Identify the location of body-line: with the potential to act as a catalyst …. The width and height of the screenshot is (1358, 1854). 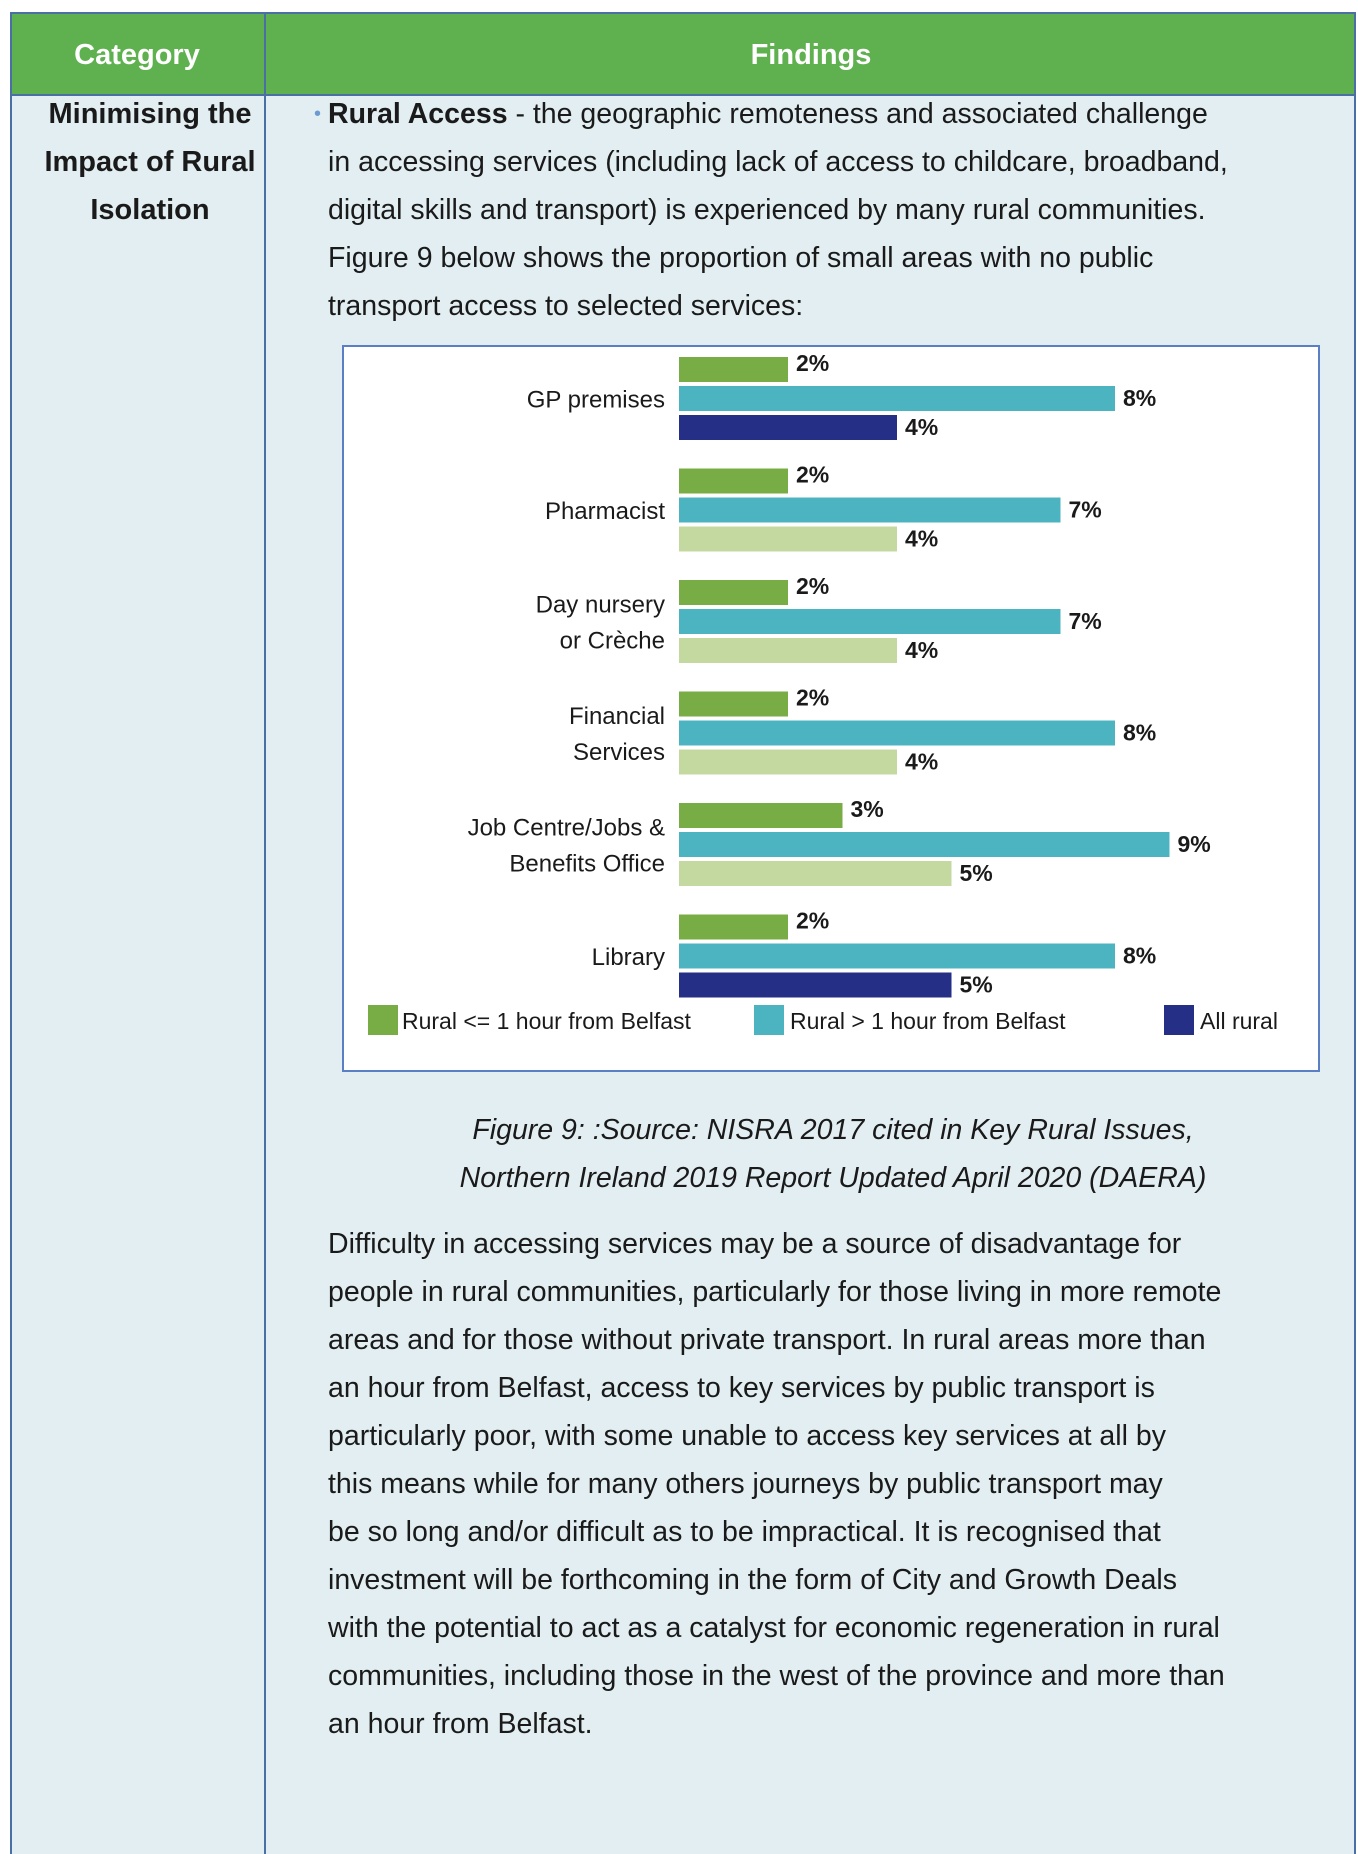
(774, 1628).